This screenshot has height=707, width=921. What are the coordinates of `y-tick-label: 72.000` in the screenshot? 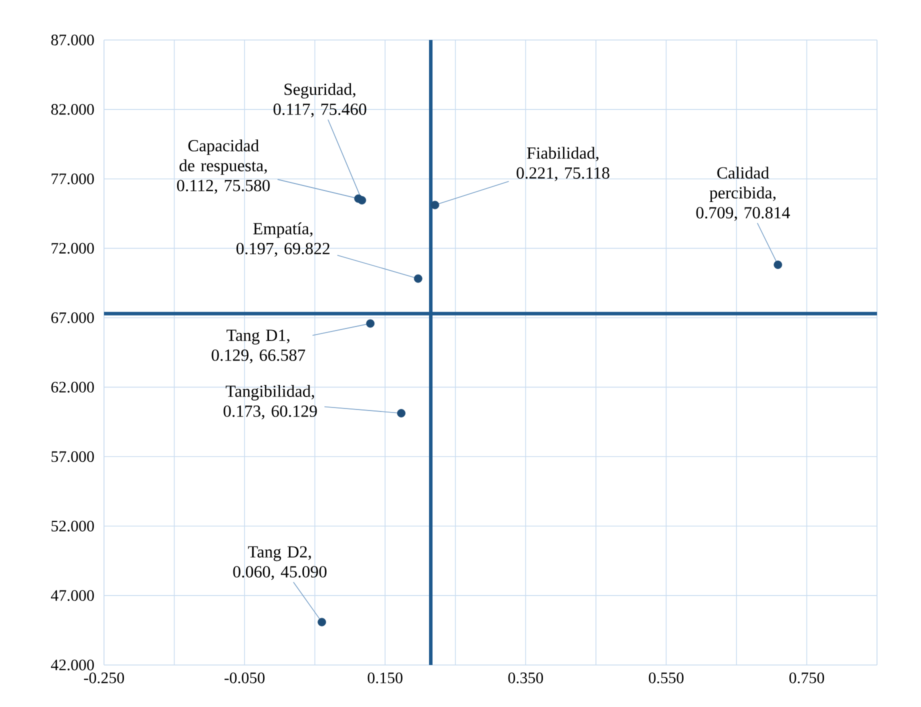 It's located at (73, 248).